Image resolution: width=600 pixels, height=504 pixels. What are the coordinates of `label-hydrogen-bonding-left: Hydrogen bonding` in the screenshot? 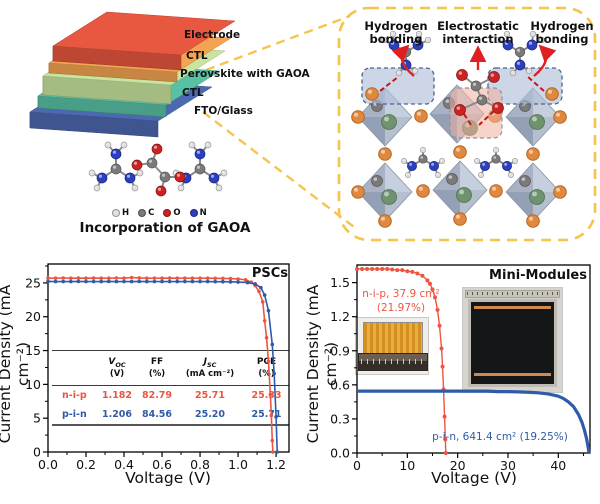 It's located at (396, 32).